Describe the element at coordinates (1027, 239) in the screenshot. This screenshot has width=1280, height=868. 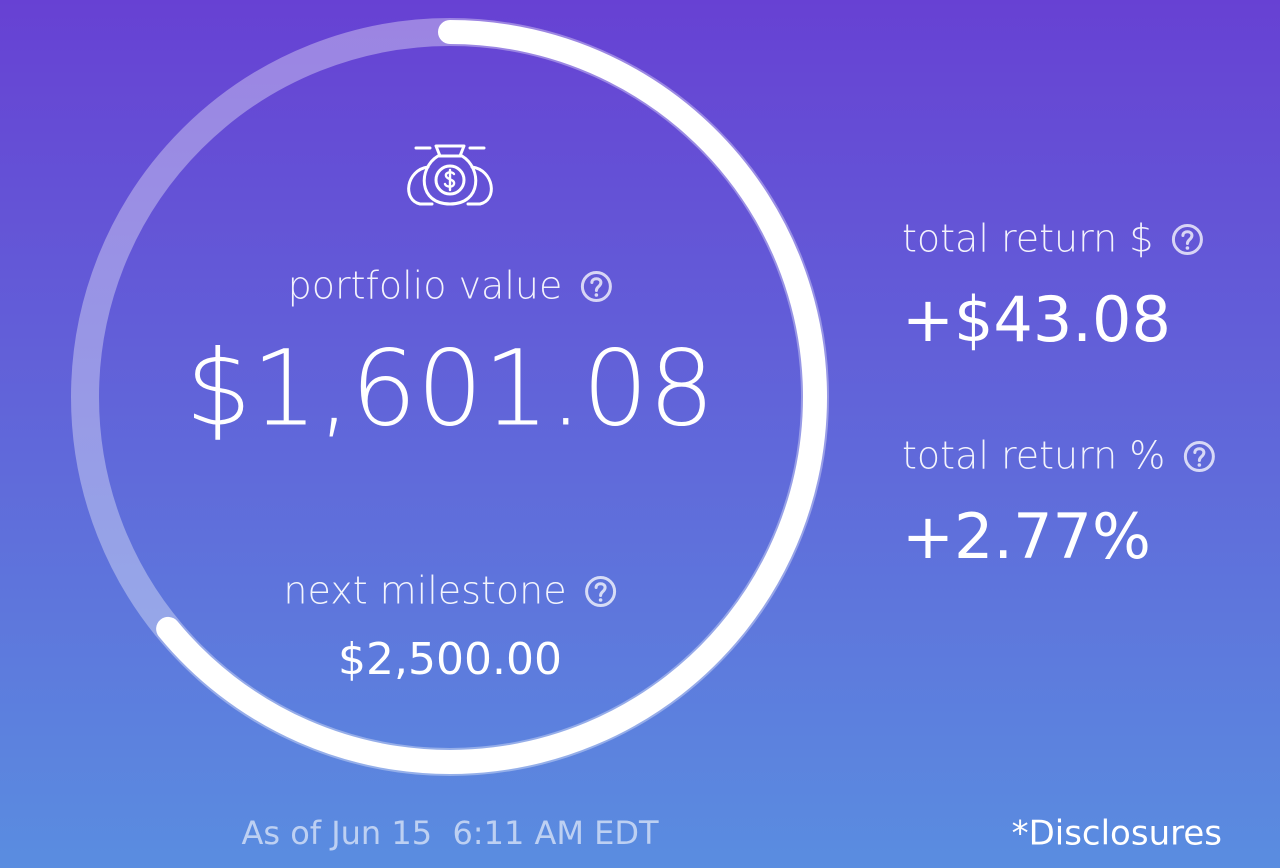
I see `total-return-amount-label: total return $` at that location.